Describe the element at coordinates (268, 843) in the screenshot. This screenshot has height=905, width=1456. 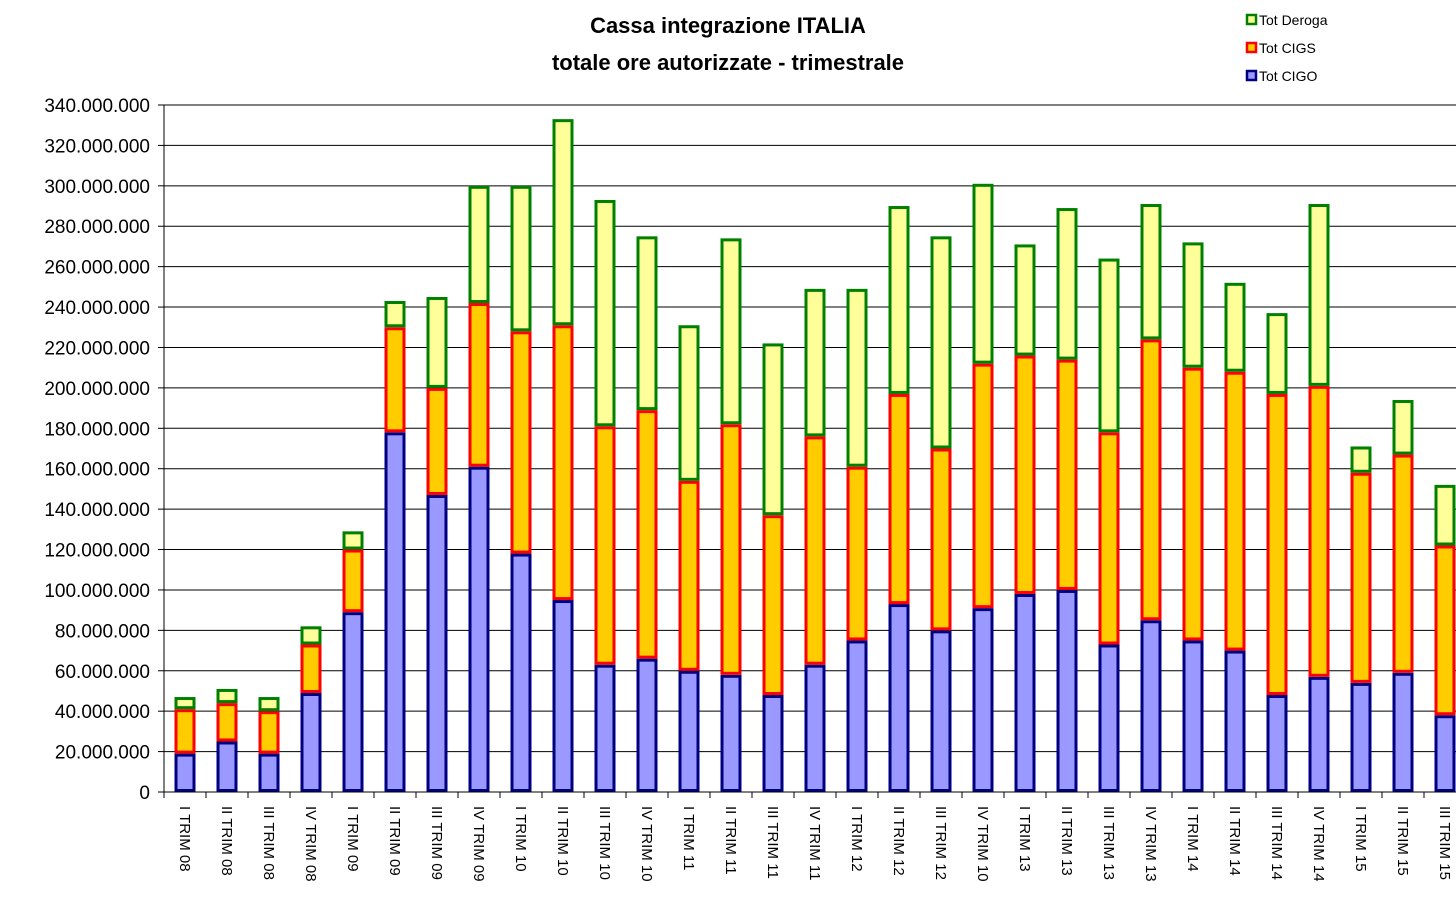
I see `x-tick-label: III TRIM 08` at that location.